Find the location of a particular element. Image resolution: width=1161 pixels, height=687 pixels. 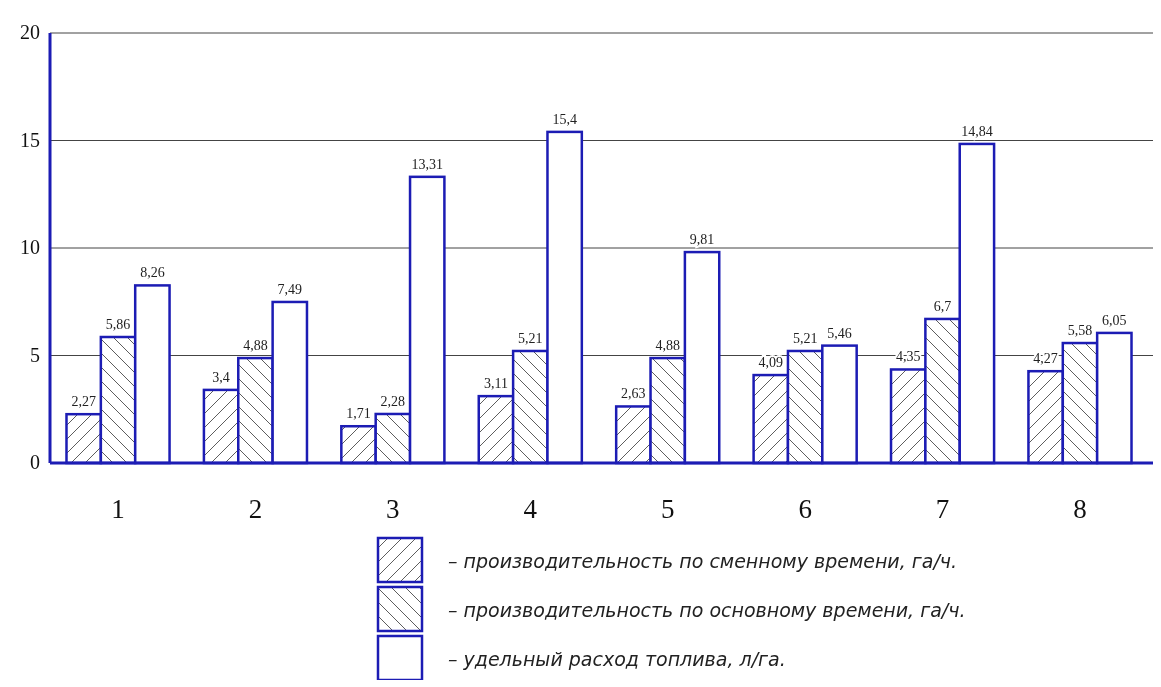

x-tick-label: 5 is located at coordinates (667, 509).